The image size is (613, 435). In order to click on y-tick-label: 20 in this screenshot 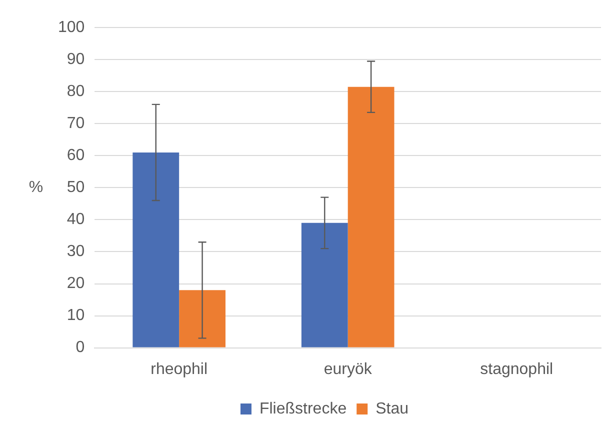, I will do `click(75, 283)`.